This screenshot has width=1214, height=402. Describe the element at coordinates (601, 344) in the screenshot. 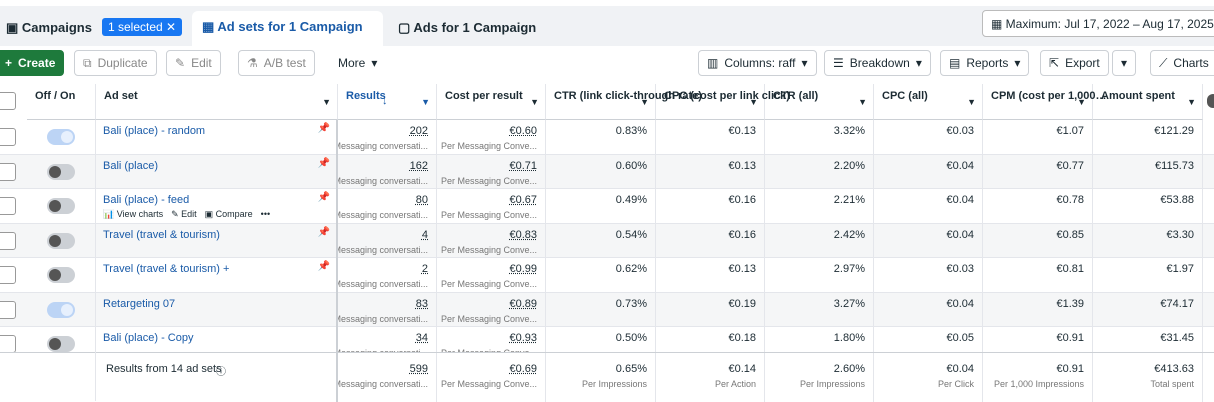

I see `metric-cell: 0.50%` at that location.